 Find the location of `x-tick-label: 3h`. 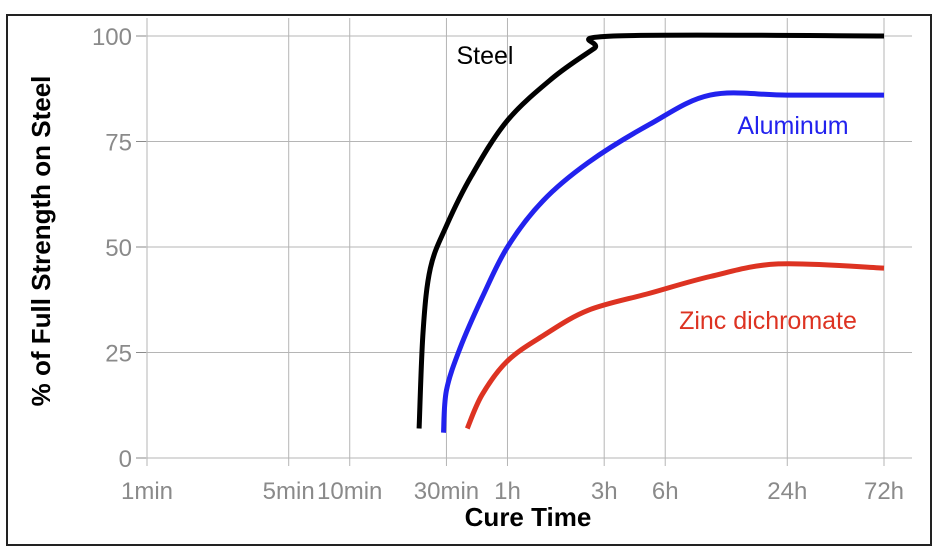

x-tick-label: 3h is located at coordinates (604, 491).